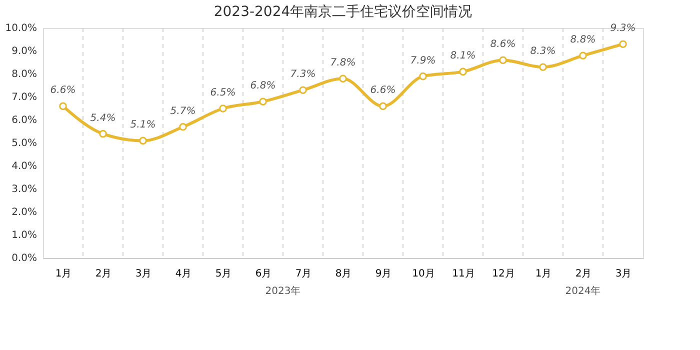  Describe the element at coordinates (223, 93) in the screenshot. I see `data-label: 6.5%` at that location.